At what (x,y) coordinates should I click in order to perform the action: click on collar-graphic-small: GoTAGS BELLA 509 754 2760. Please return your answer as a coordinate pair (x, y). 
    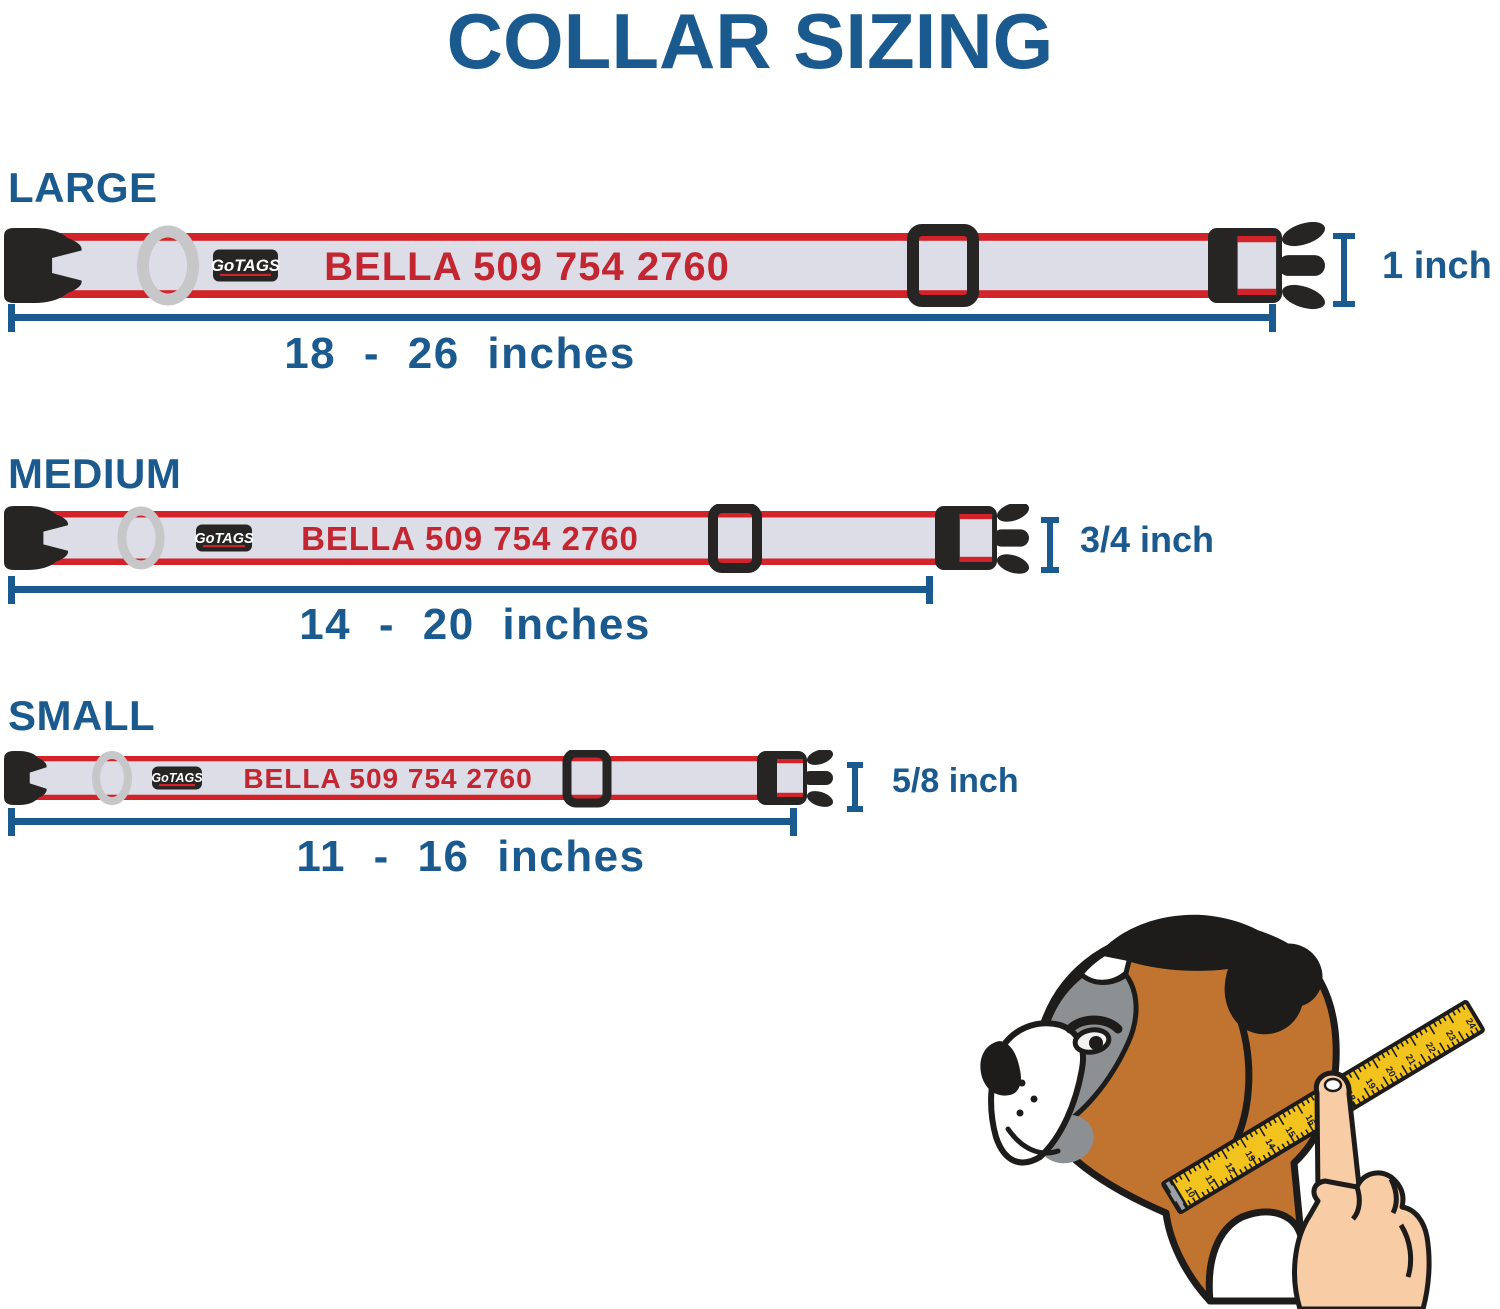
    Looking at the image, I should click on (419, 779).